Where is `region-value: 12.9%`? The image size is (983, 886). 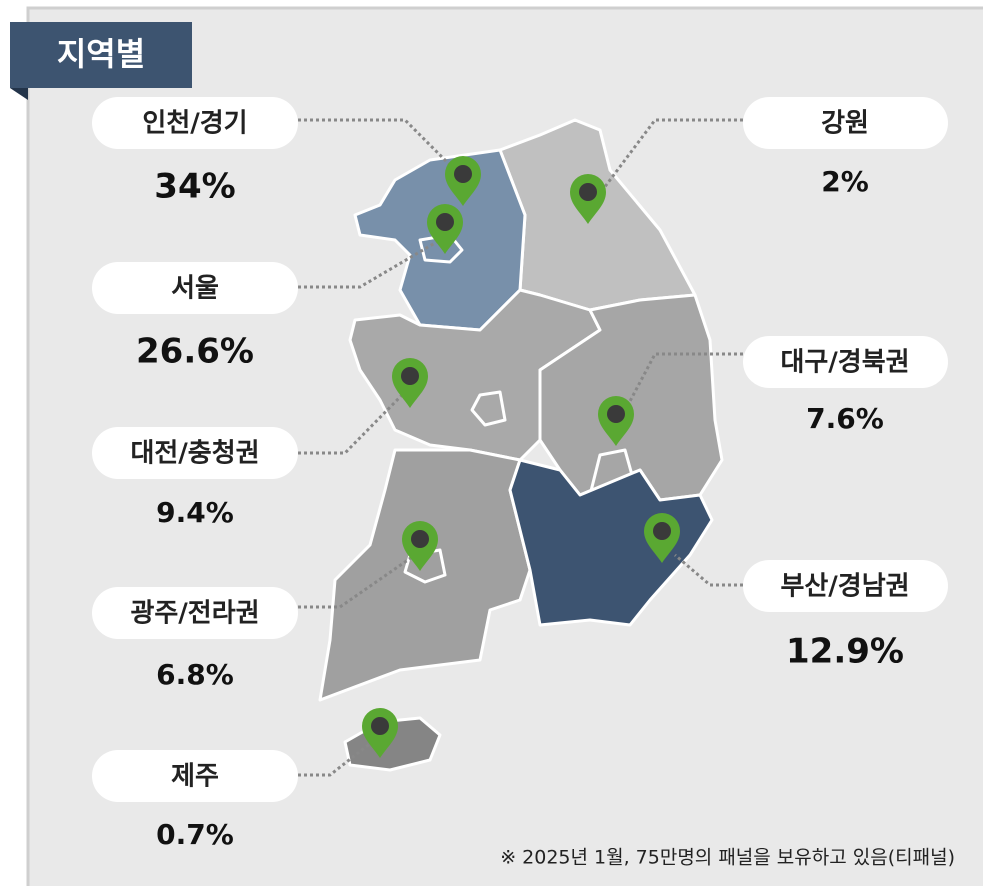 region-value: 12.9% is located at coordinates (845, 652).